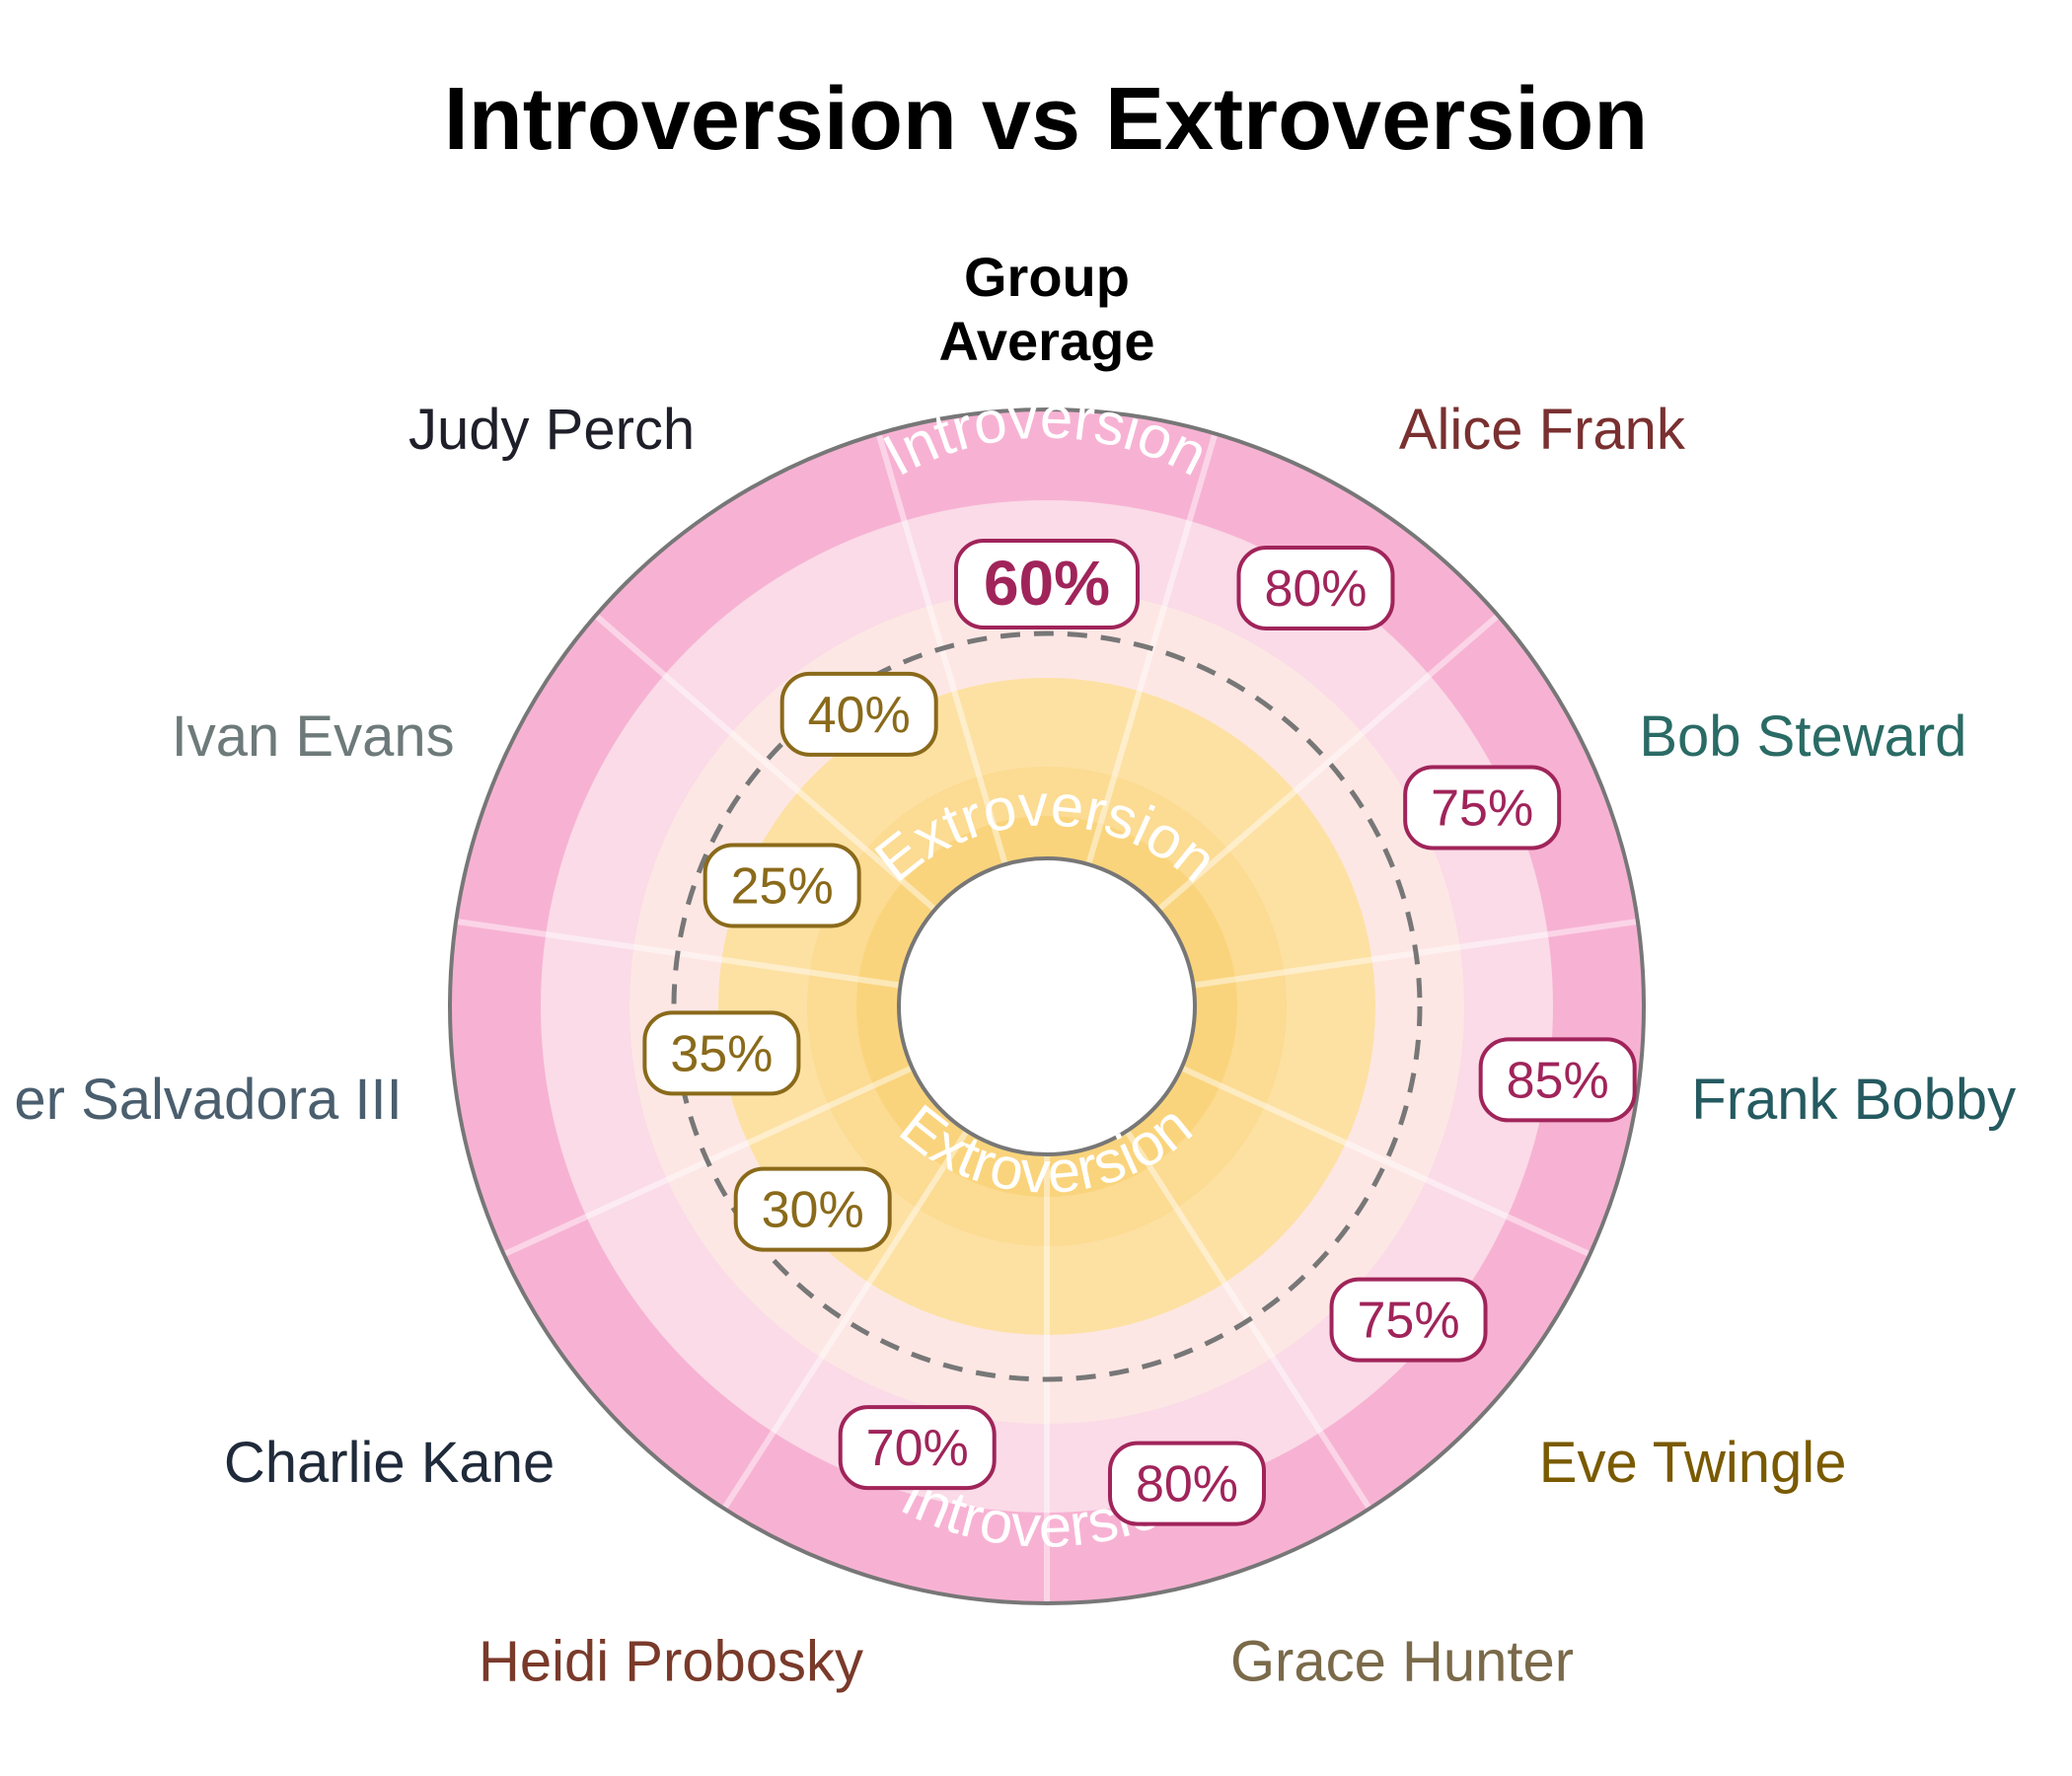  I want to click on value-bob-steward: 75%, so click(1483, 808).